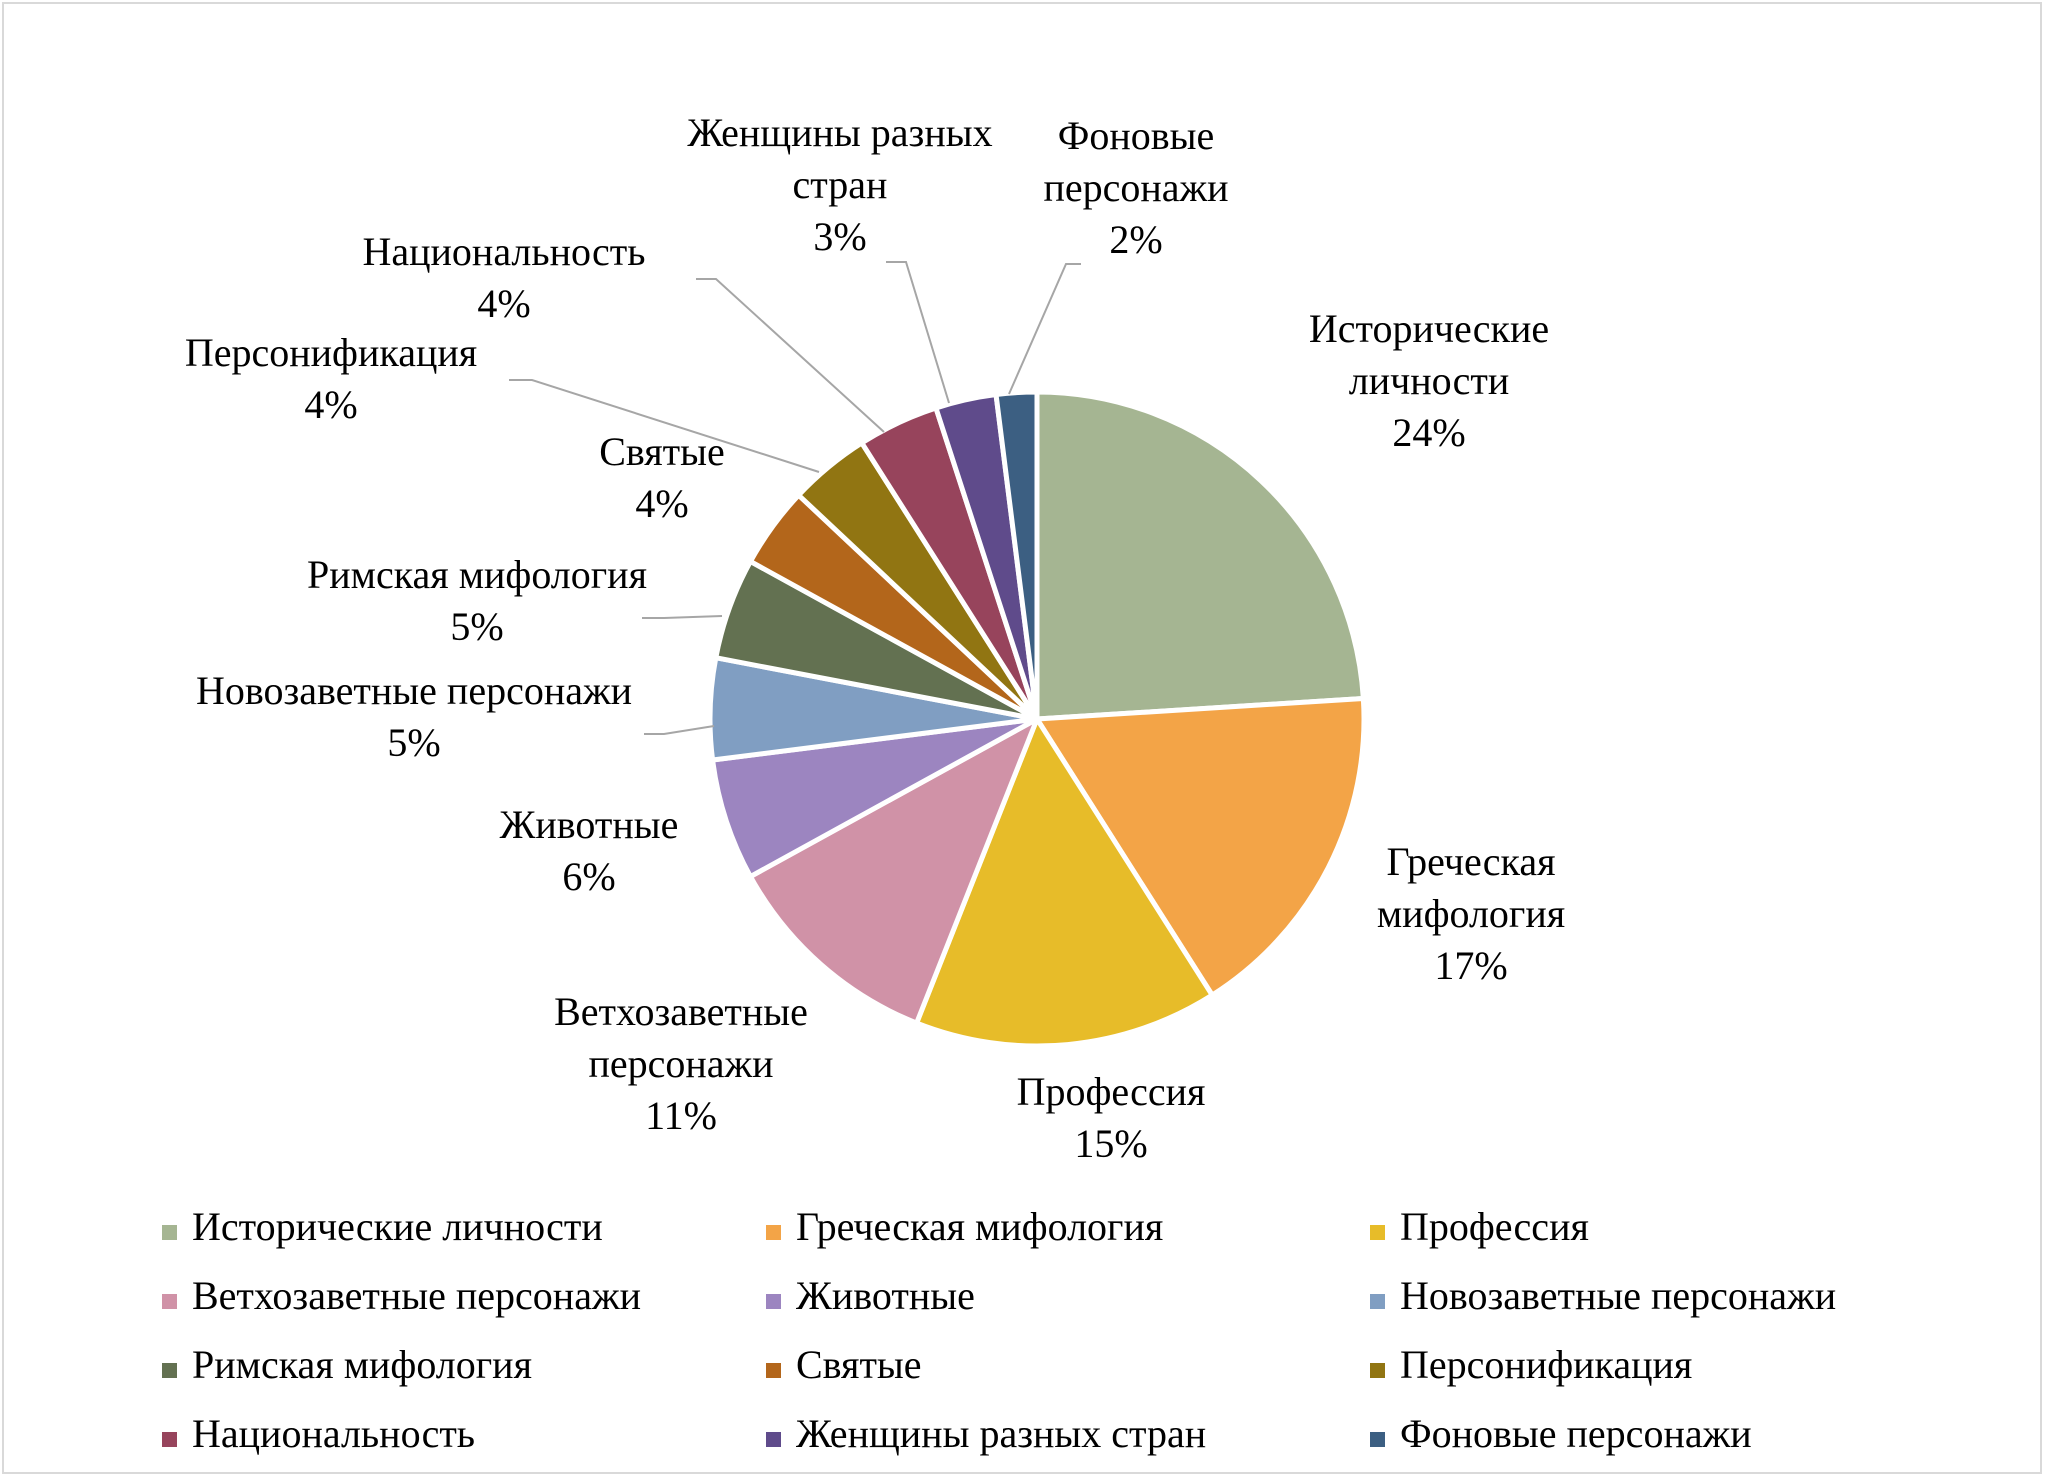 This screenshot has height=1478, width=2046. What do you see at coordinates (681, 1063) in the screenshot?
I see `data-label-ветхозаветные-персонажи: Ветхозаветные персонажи 11%` at bounding box center [681, 1063].